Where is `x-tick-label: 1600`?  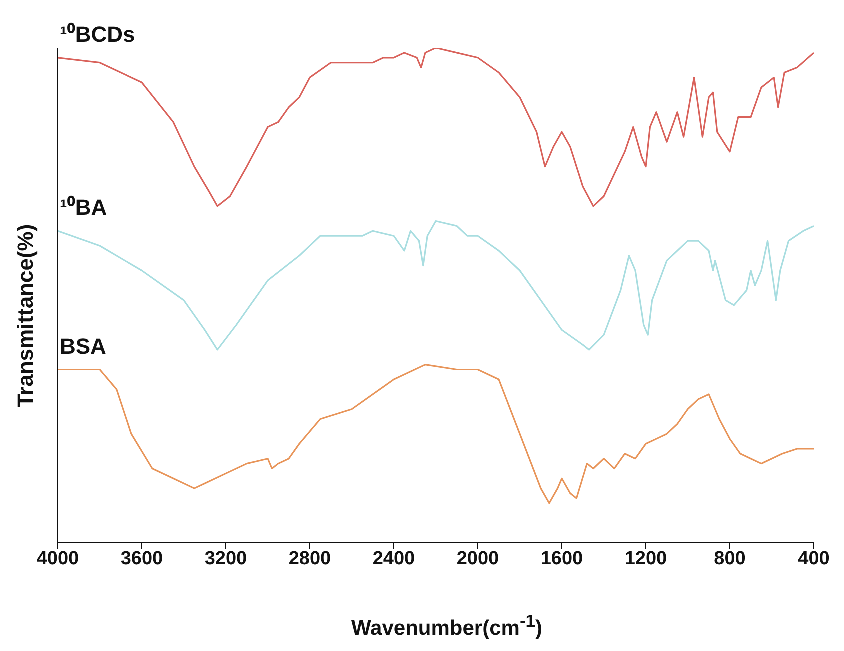 x-tick-label: 1600 is located at coordinates (562, 559).